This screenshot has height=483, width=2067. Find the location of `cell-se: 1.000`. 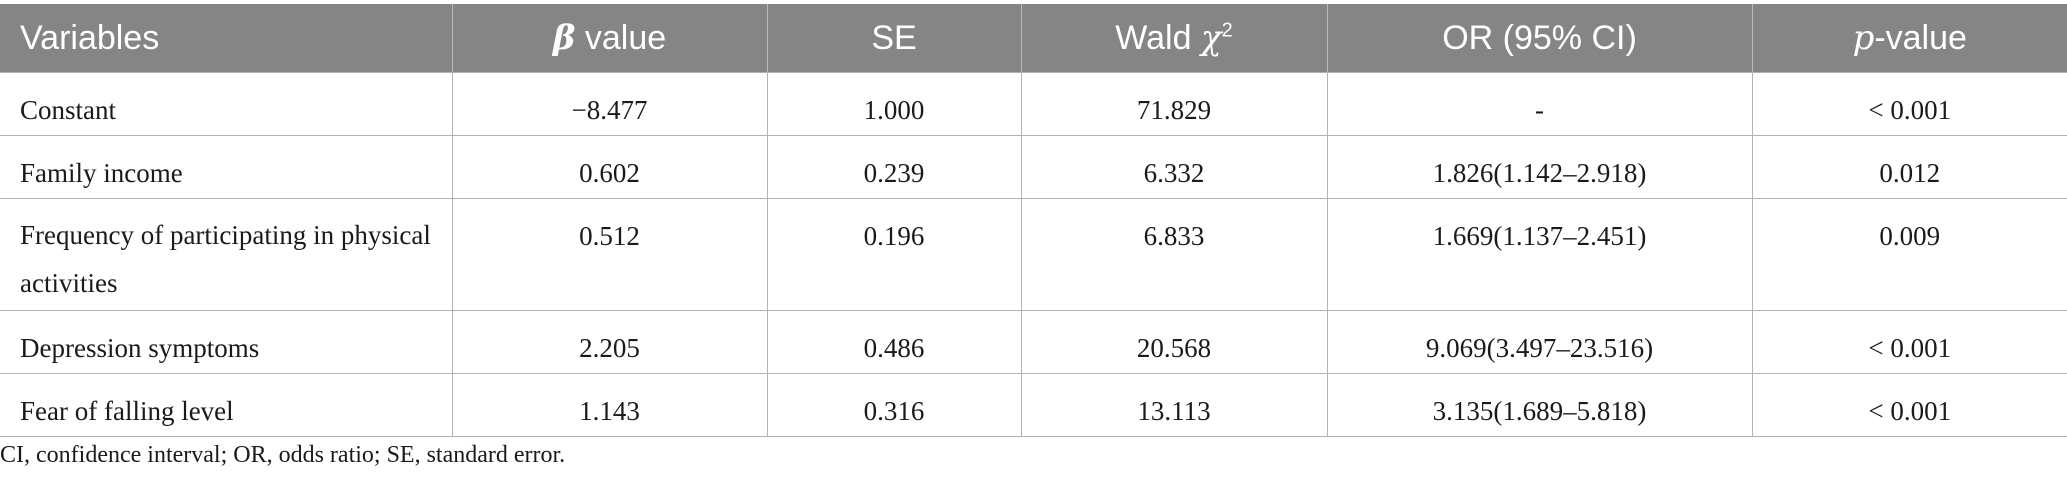

cell-se: 1.000 is located at coordinates (894, 104).